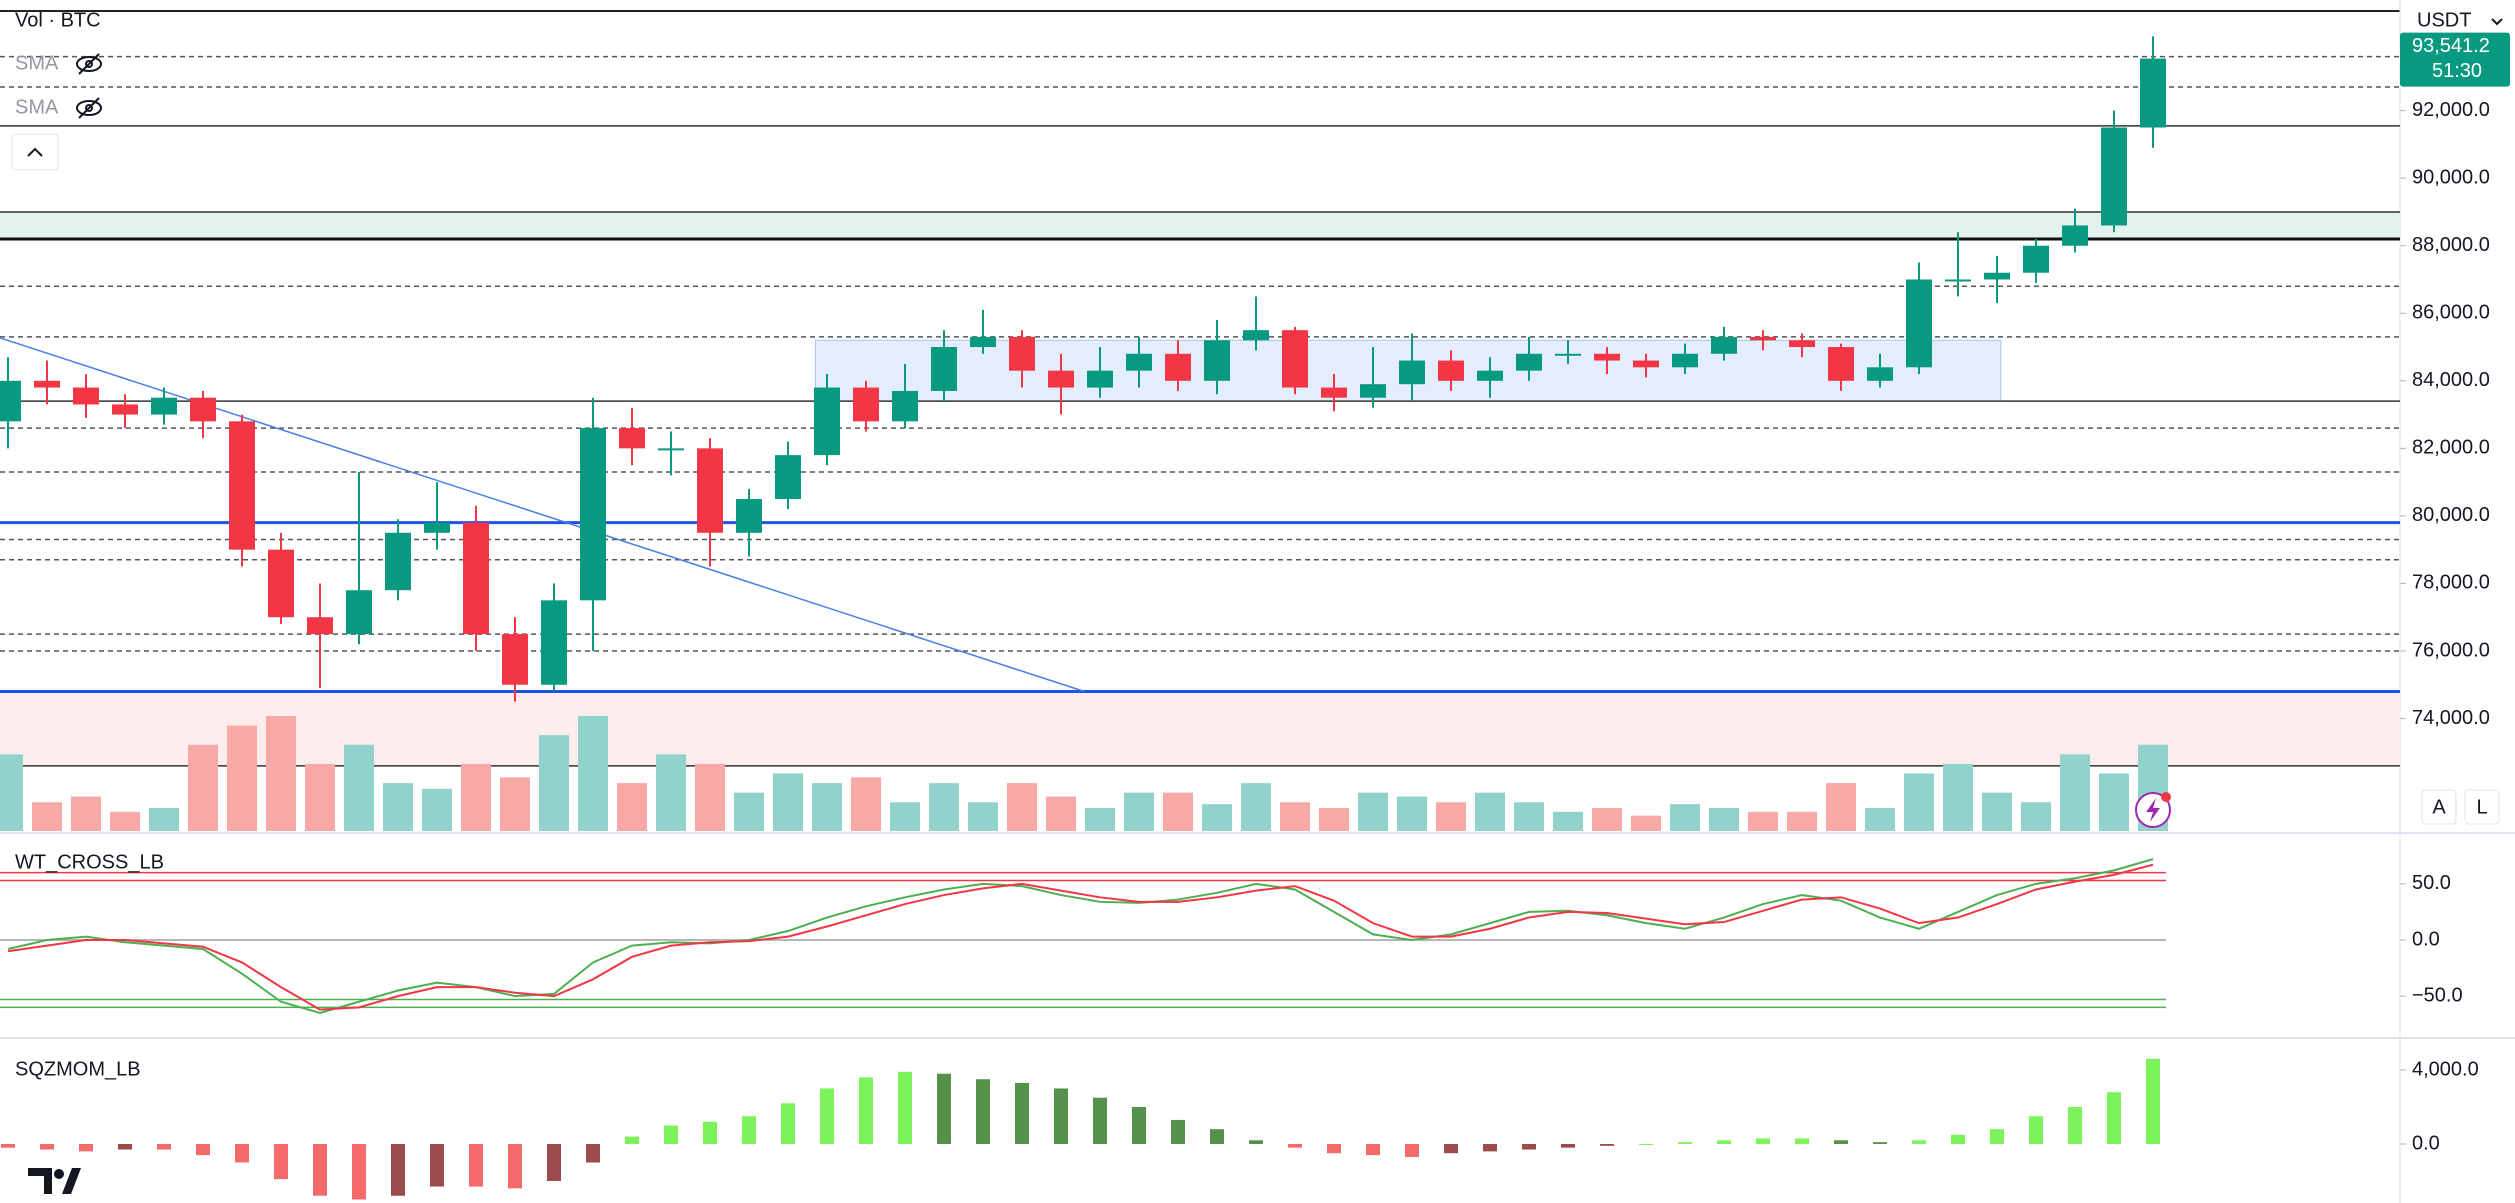  I want to click on scale-button-label: A, so click(2439, 807).